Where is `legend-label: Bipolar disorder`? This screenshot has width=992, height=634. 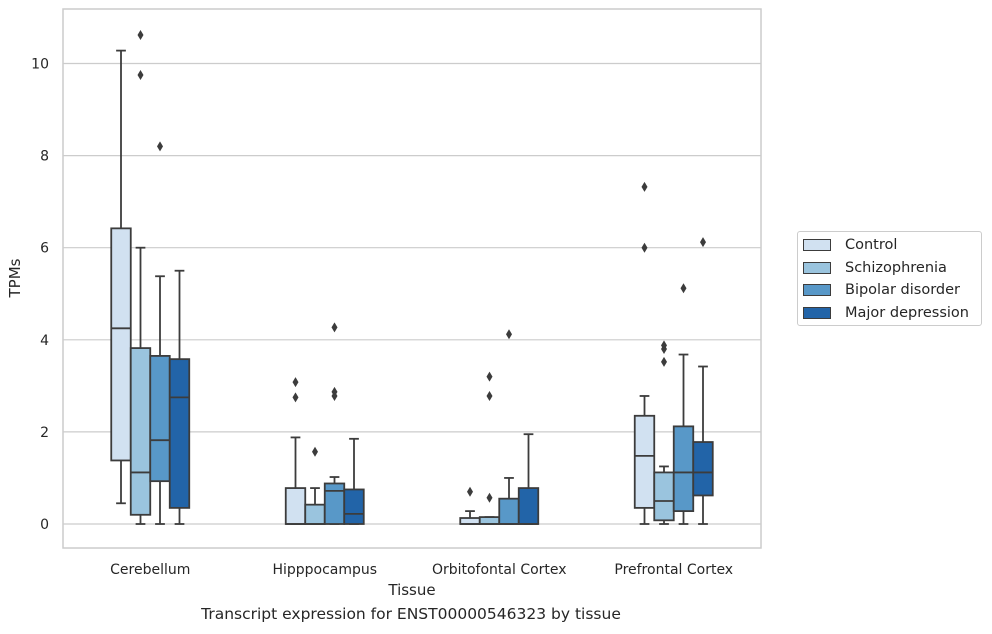 legend-label: Bipolar disorder is located at coordinates (902, 290).